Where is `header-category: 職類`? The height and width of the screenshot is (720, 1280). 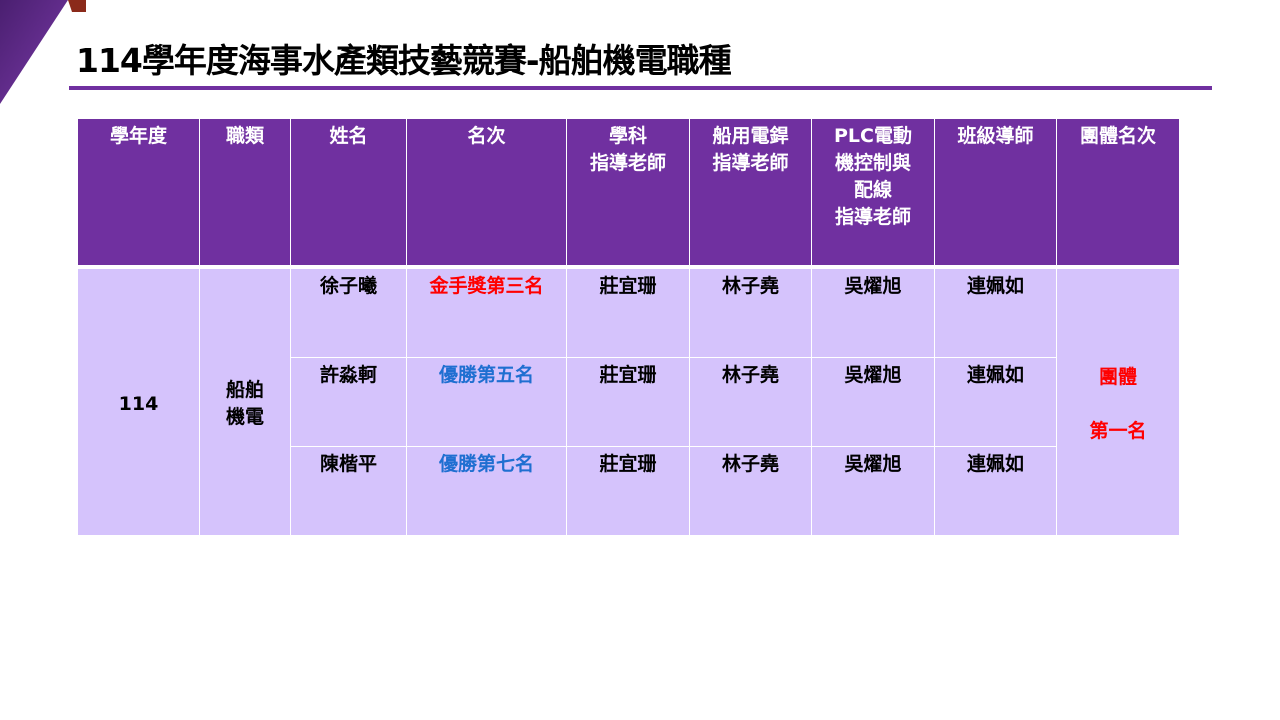 header-category: 職類 is located at coordinates (245, 193).